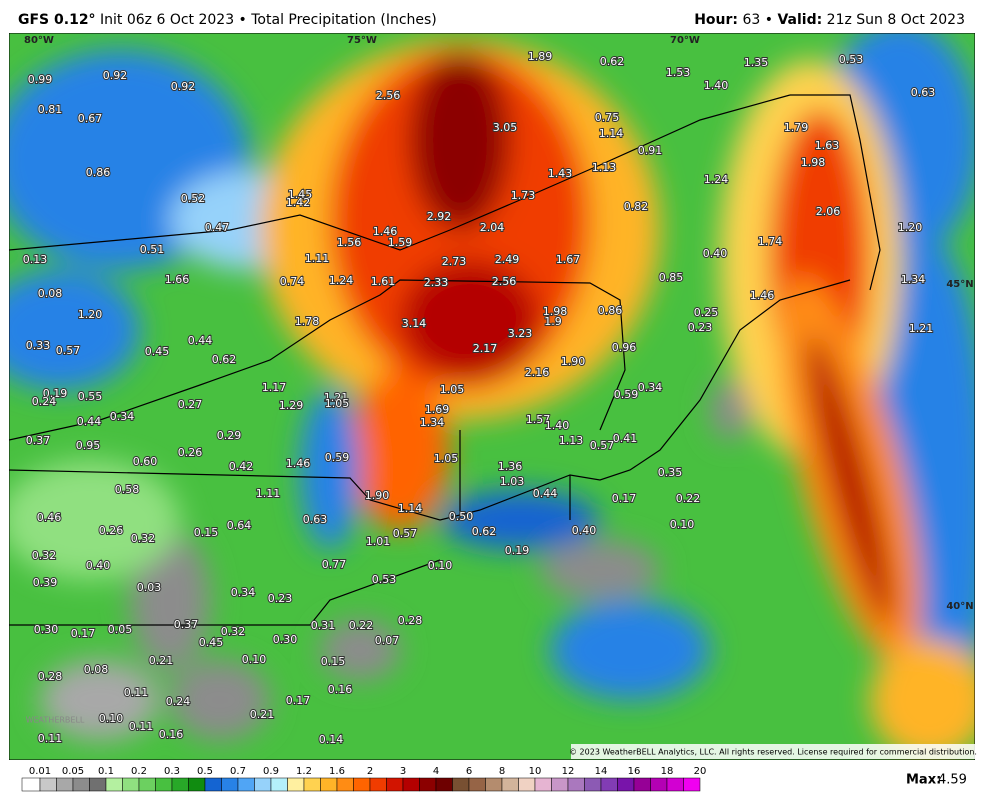 This screenshot has height=808, width=984. I want to click on map-value: 0.08, so click(50, 293).